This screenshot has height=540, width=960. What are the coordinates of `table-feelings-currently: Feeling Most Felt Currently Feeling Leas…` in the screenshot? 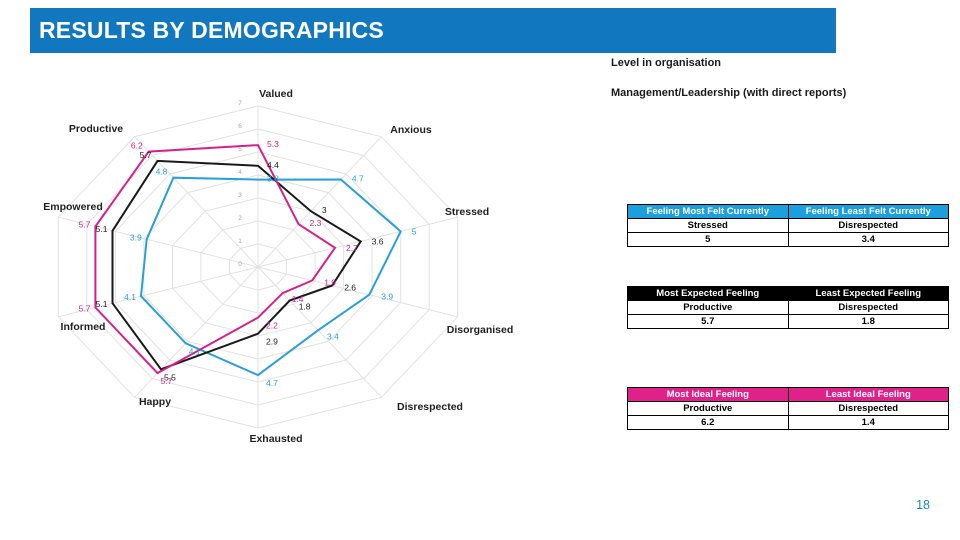 It's located at (788, 225).